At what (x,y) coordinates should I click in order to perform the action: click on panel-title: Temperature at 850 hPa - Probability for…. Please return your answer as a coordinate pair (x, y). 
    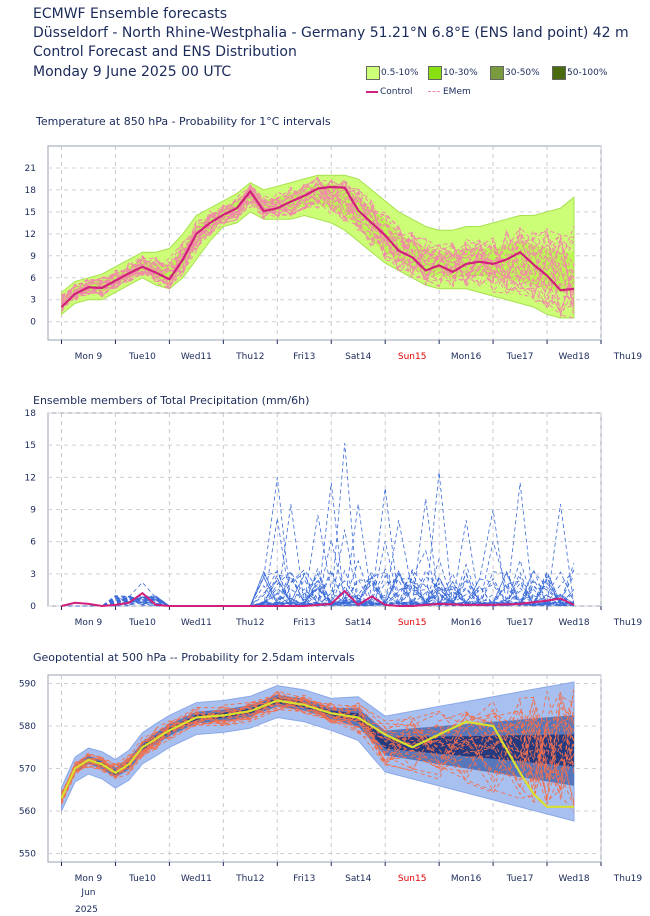
    Looking at the image, I should click on (183, 121).